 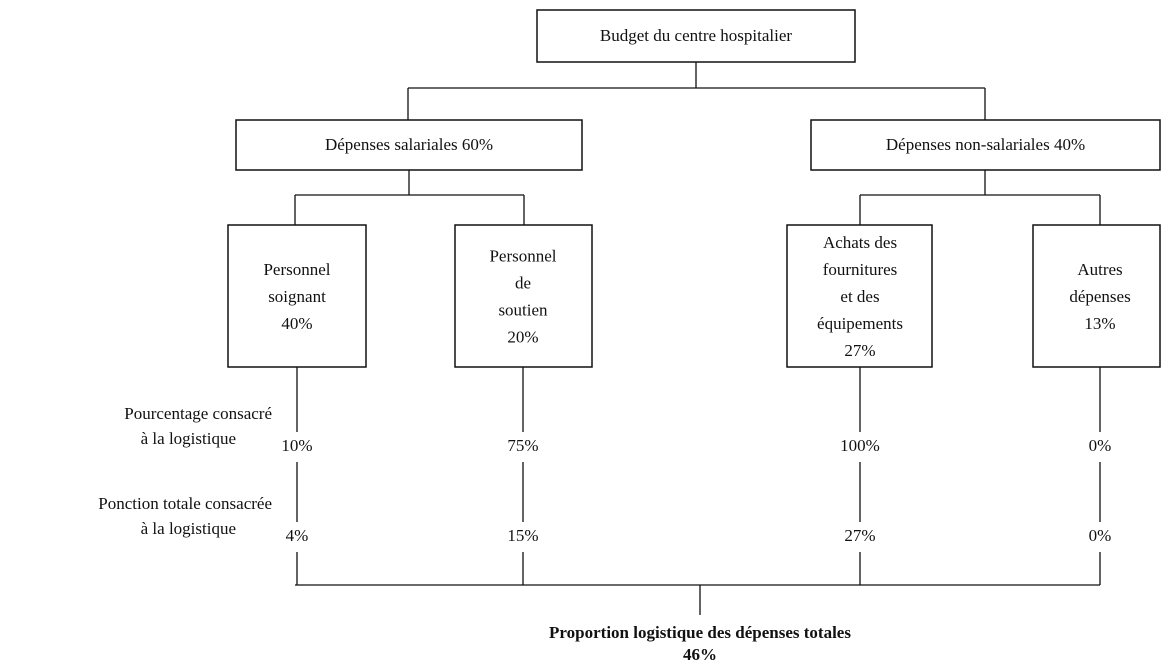 What do you see at coordinates (860, 323) in the screenshot?
I see `leaf-label: équipements` at bounding box center [860, 323].